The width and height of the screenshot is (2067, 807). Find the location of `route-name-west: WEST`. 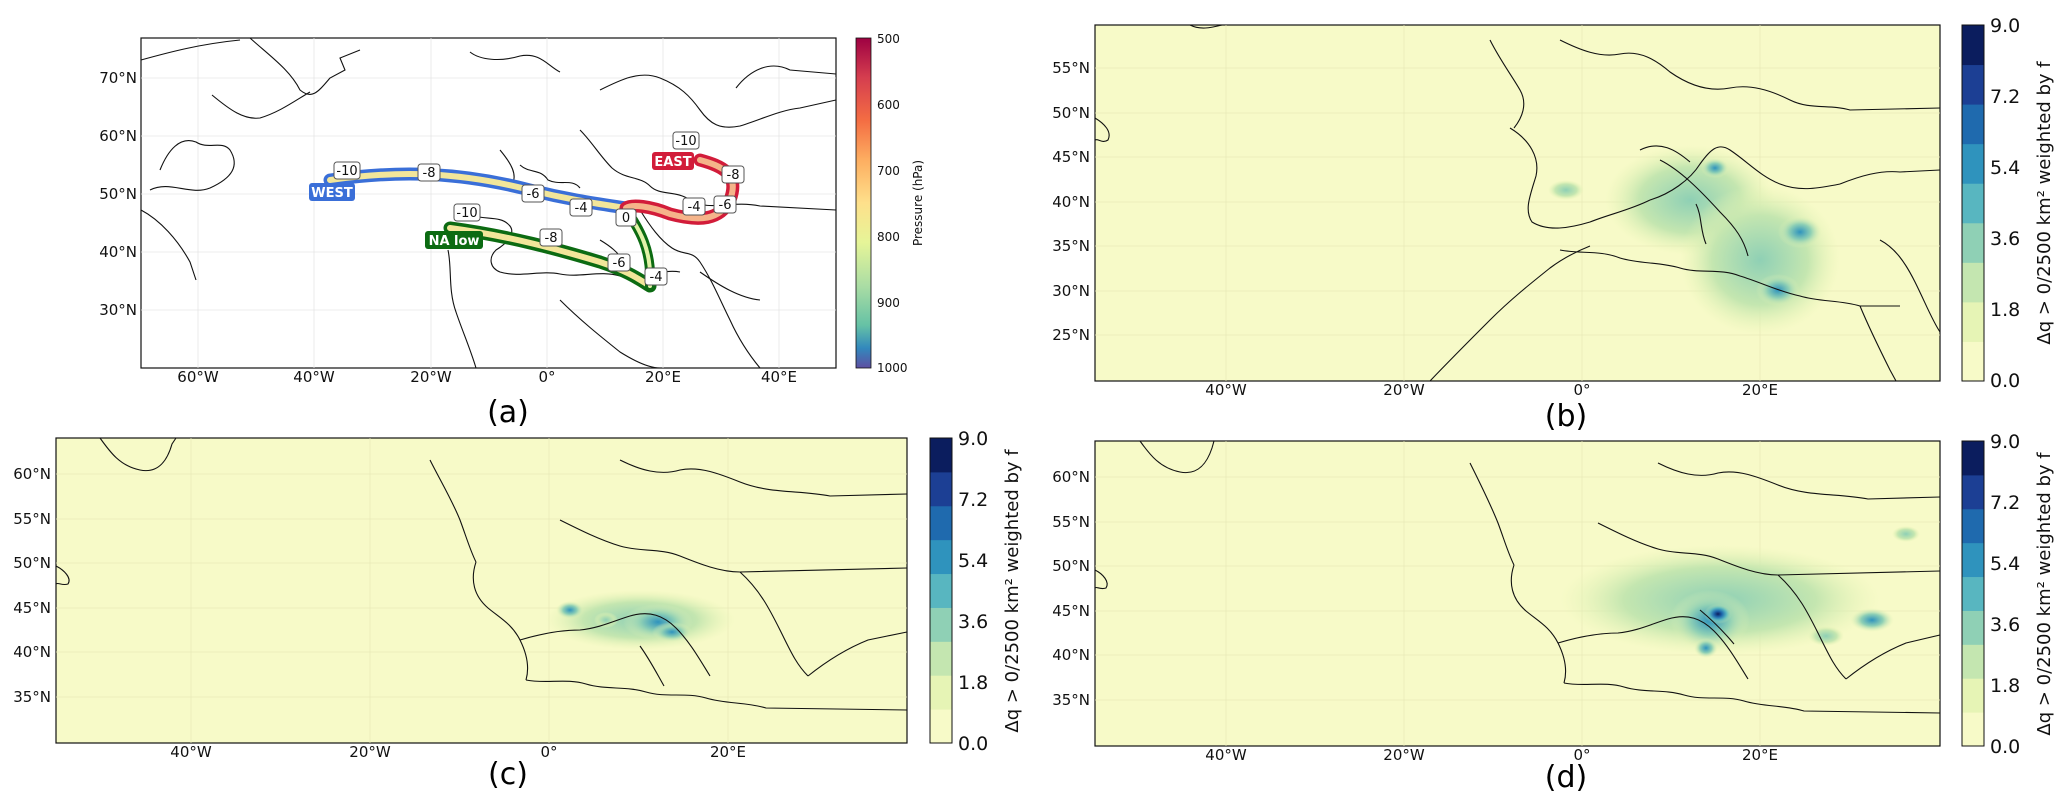

route-name-west: WEST is located at coordinates (332, 192).